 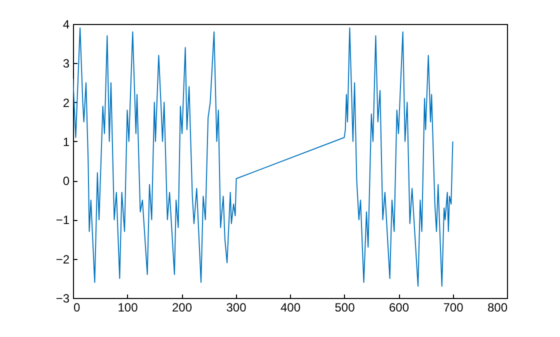 What do you see at coordinates (290, 307) in the screenshot?
I see `x-tick-label: 400` at bounding box center [290, 307].